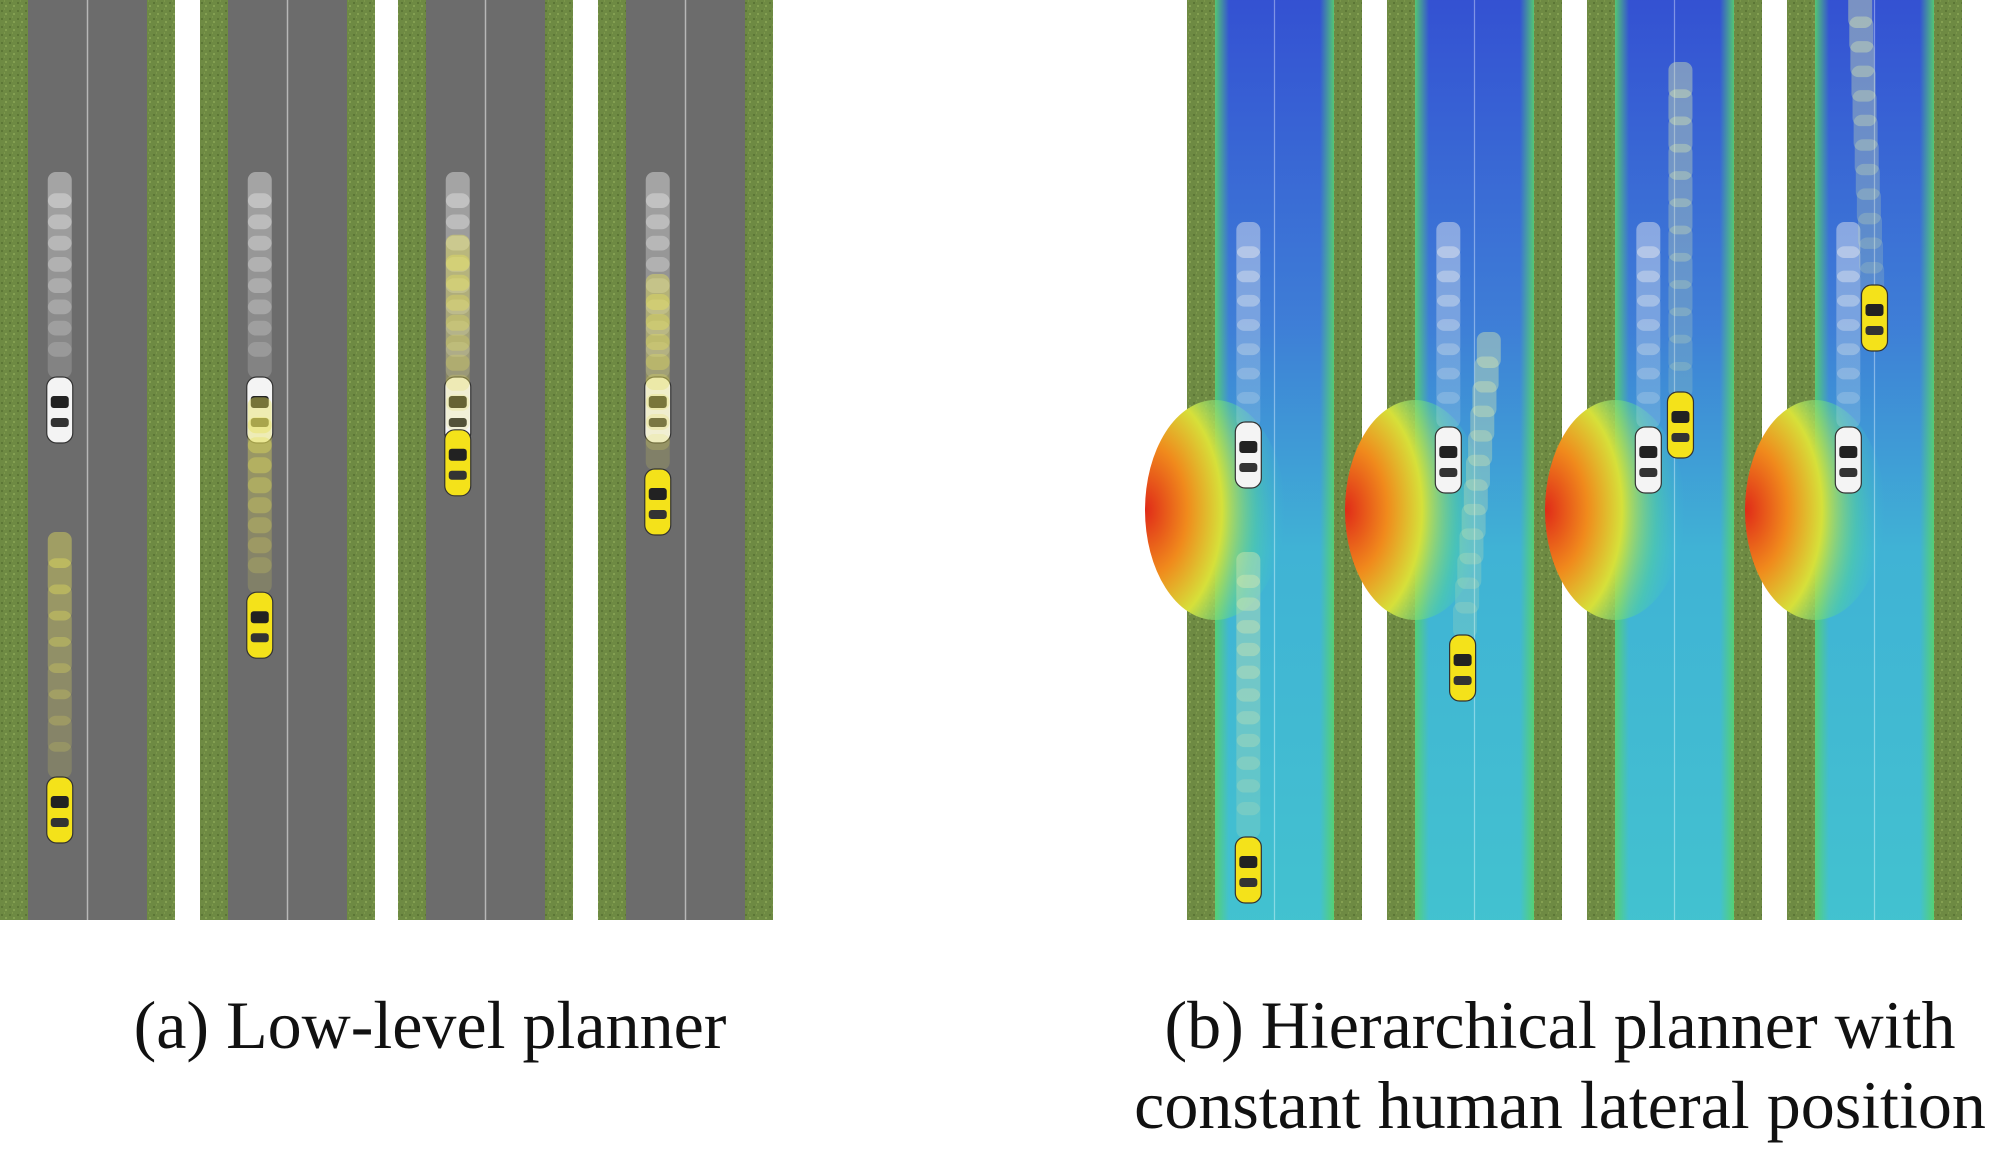  What do you see at coordinates (430, 1025) in the screenshot?
I see `caption-low-level-planner: (a) Low-level planner` at bounding box center [430, 1025].